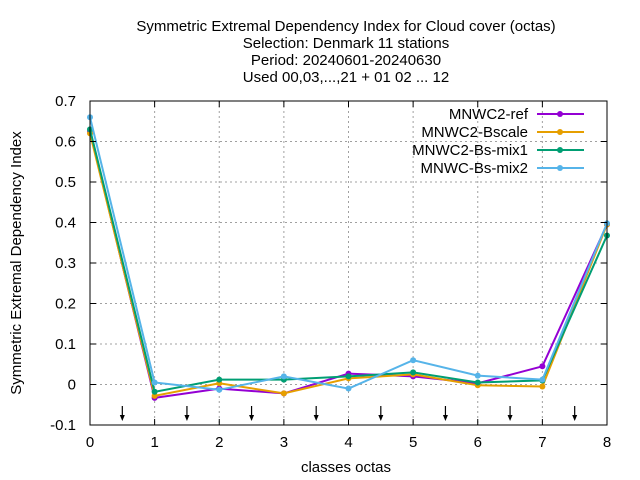 This screenshot has width=640, height=480. Describe the element at coordinates (65, 223) in the screenshot. I see `y-tick-label: 0.4` at that location.